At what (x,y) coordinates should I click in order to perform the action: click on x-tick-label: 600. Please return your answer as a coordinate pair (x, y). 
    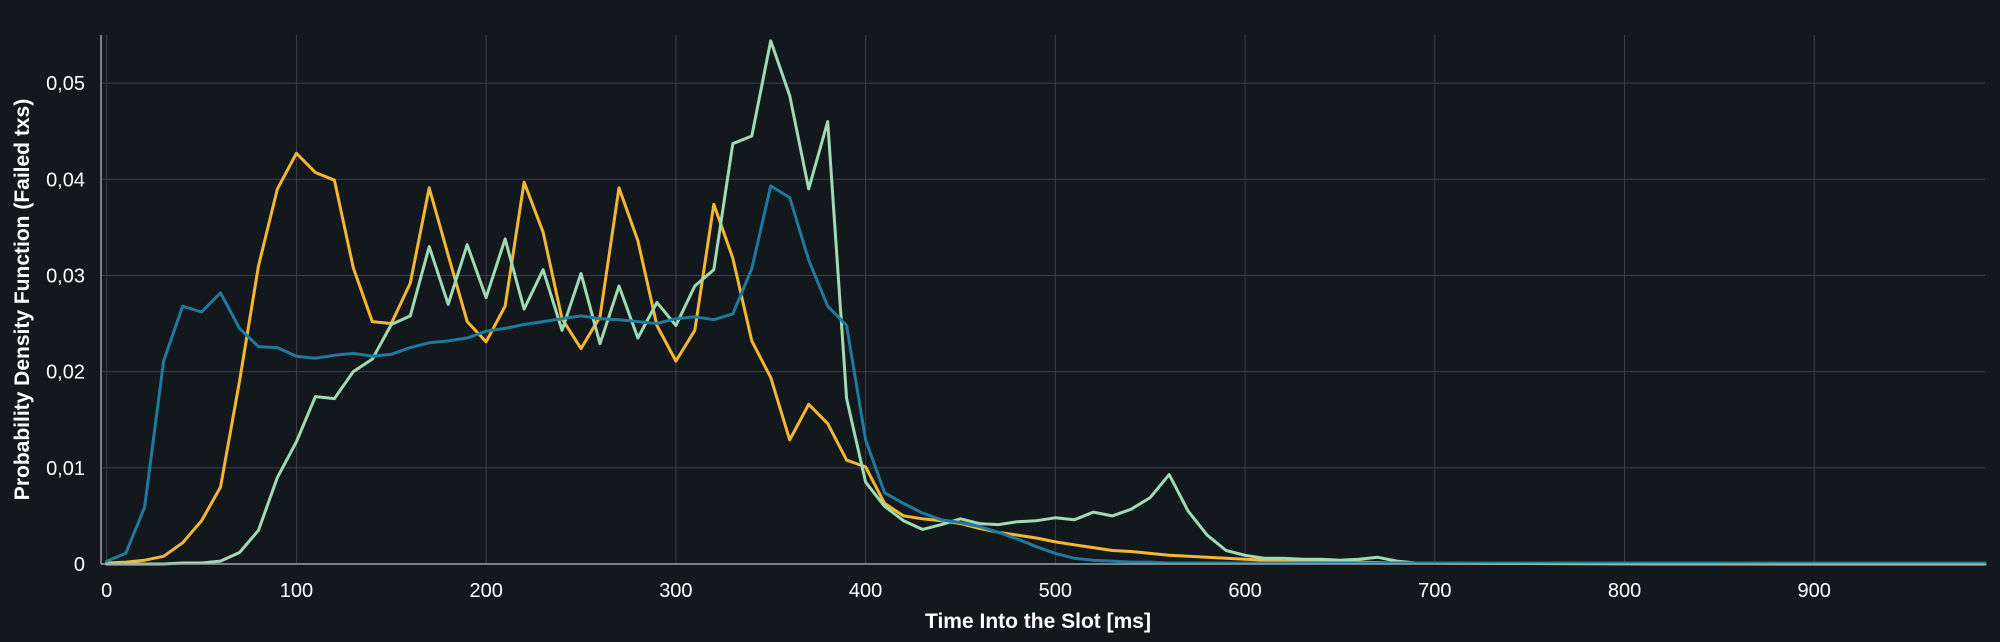
    Looking at the image, I should click on (1244, 591).